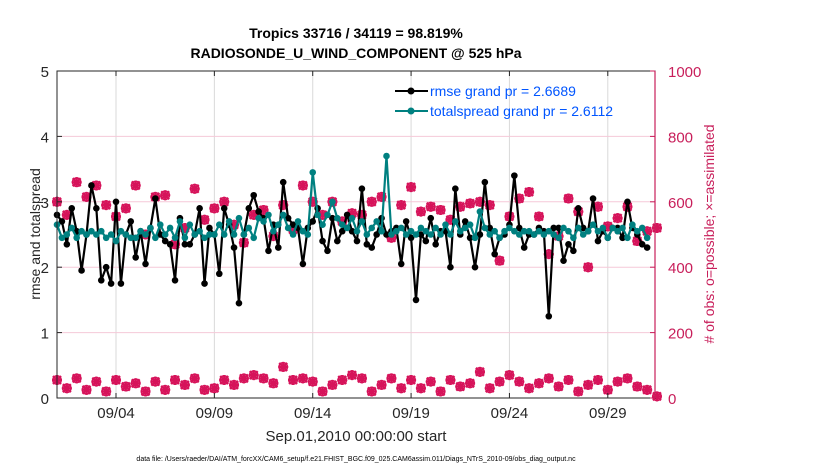 The height and width of the screenshot is (470, 830). Describe the element at coordinates (116, 413) in the screenshot. I see `x-tick-label: 09/04` at that location.